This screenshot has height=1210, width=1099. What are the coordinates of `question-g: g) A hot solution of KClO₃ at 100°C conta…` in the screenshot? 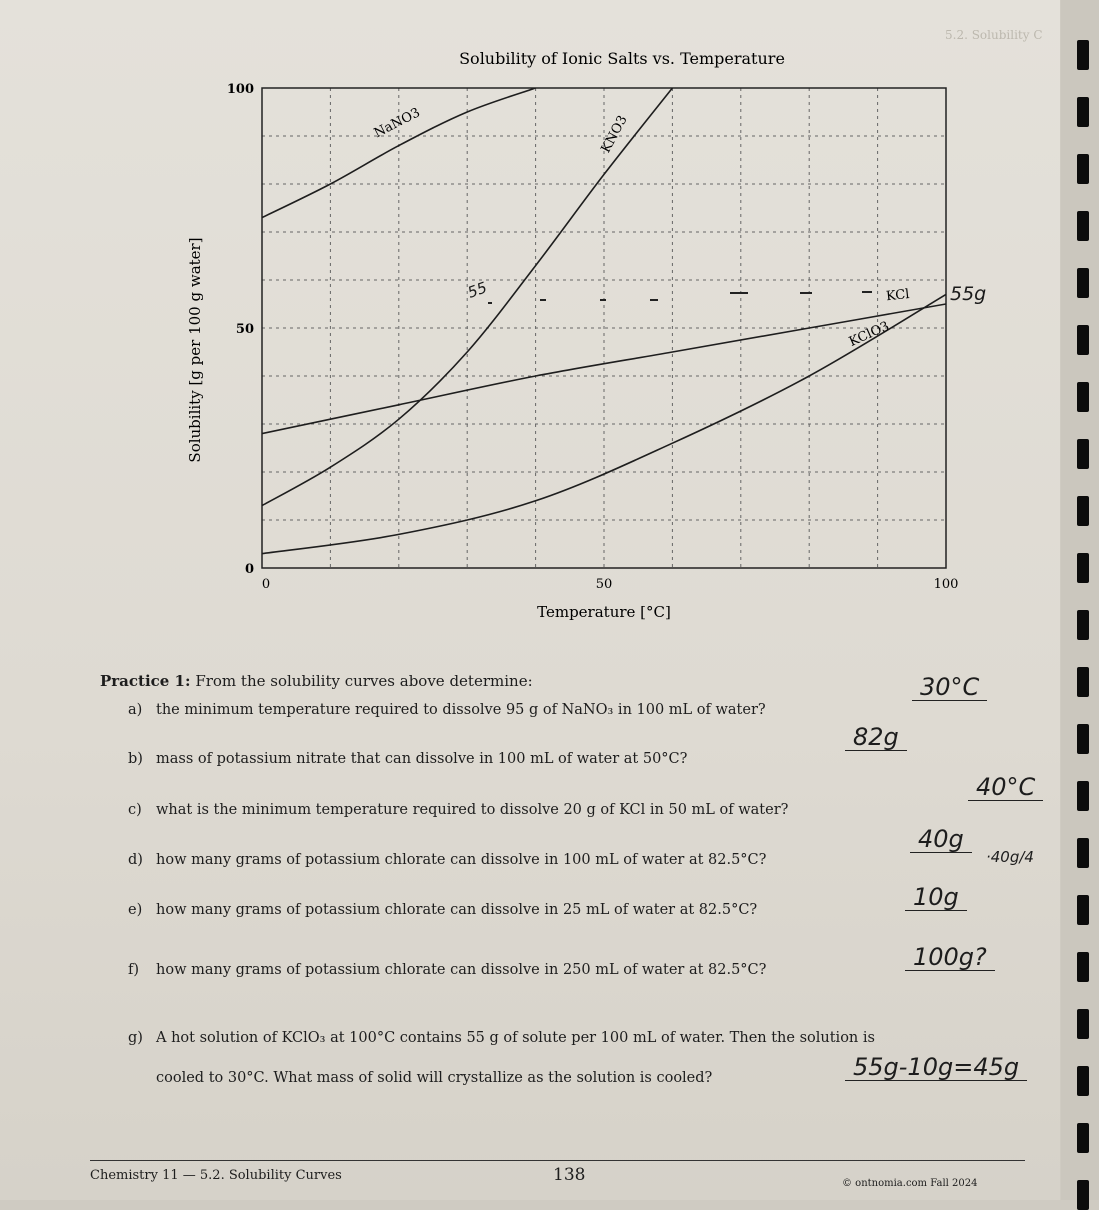 It's located at (501, 1038).